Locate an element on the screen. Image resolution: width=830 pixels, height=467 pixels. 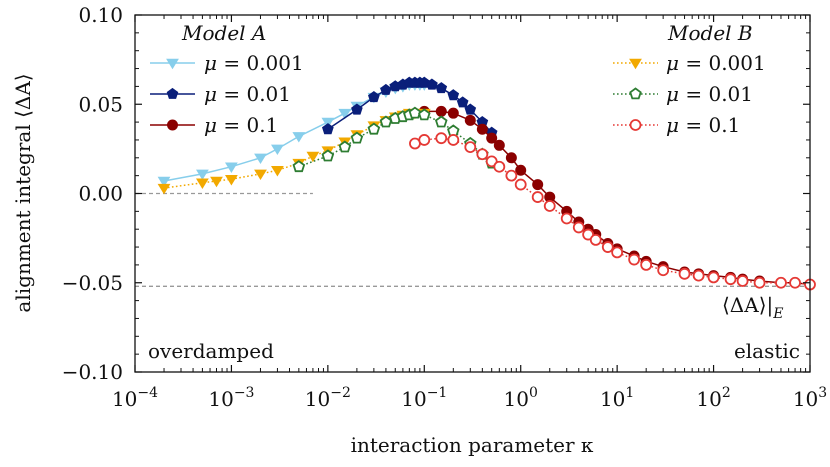
legend-b-entry-label: μ = 0.001 is located at coordinates (716, 63).